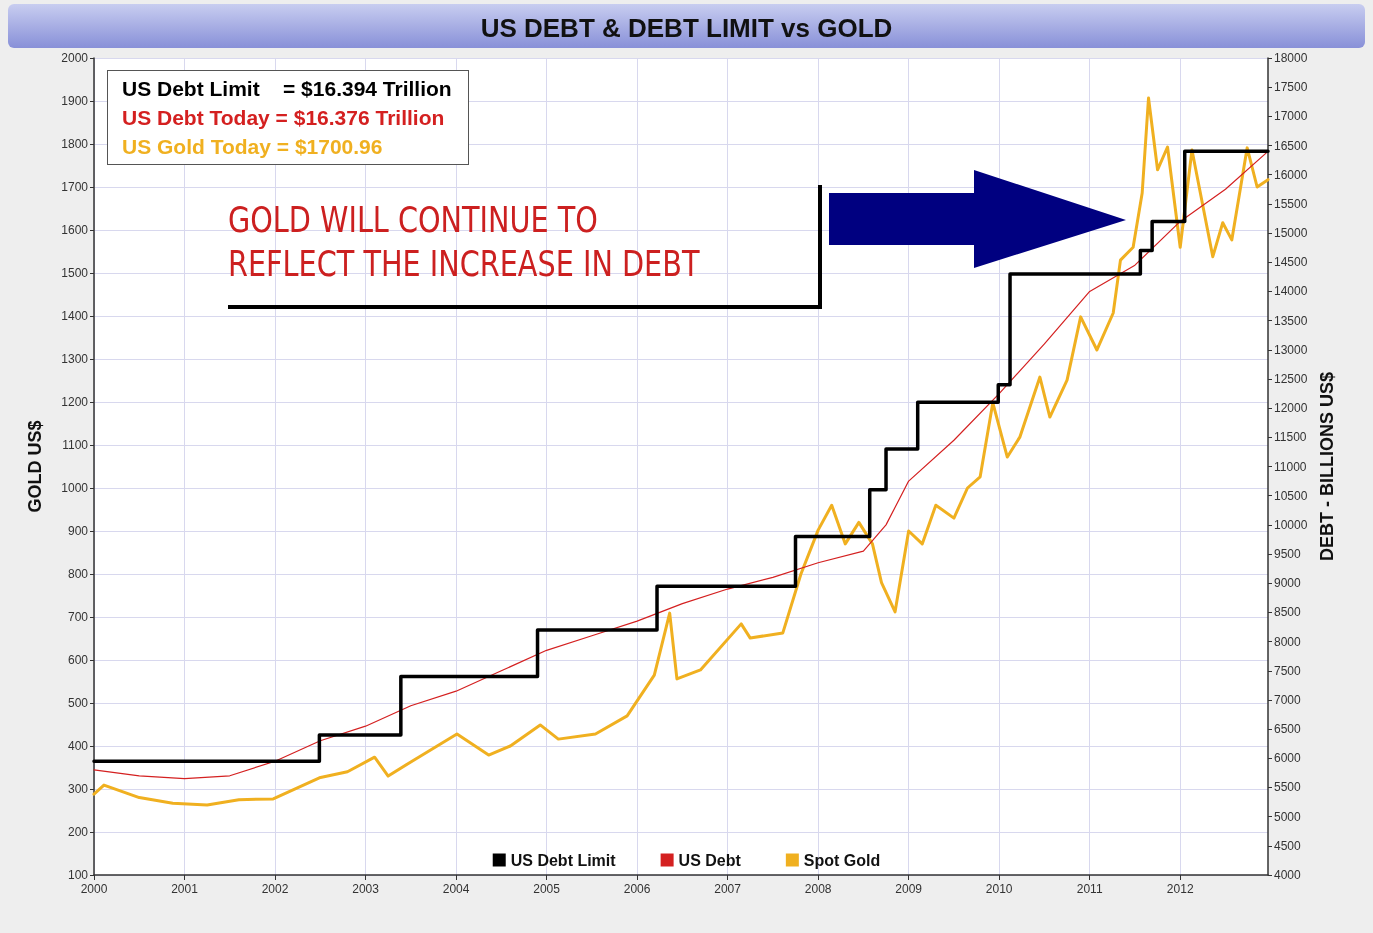 The height and width of the screenshot is (933, 1373). What do you see at coordinates (366, 889) in the screenshot?
I see `x-tick-label: 2003` at bounding box center [366, 889].